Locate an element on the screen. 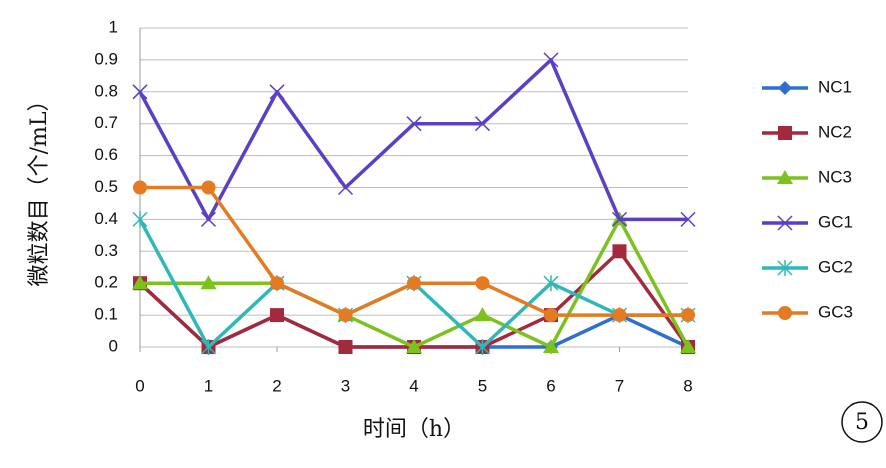  annotation: 5 is located at coordinates (862, 422).